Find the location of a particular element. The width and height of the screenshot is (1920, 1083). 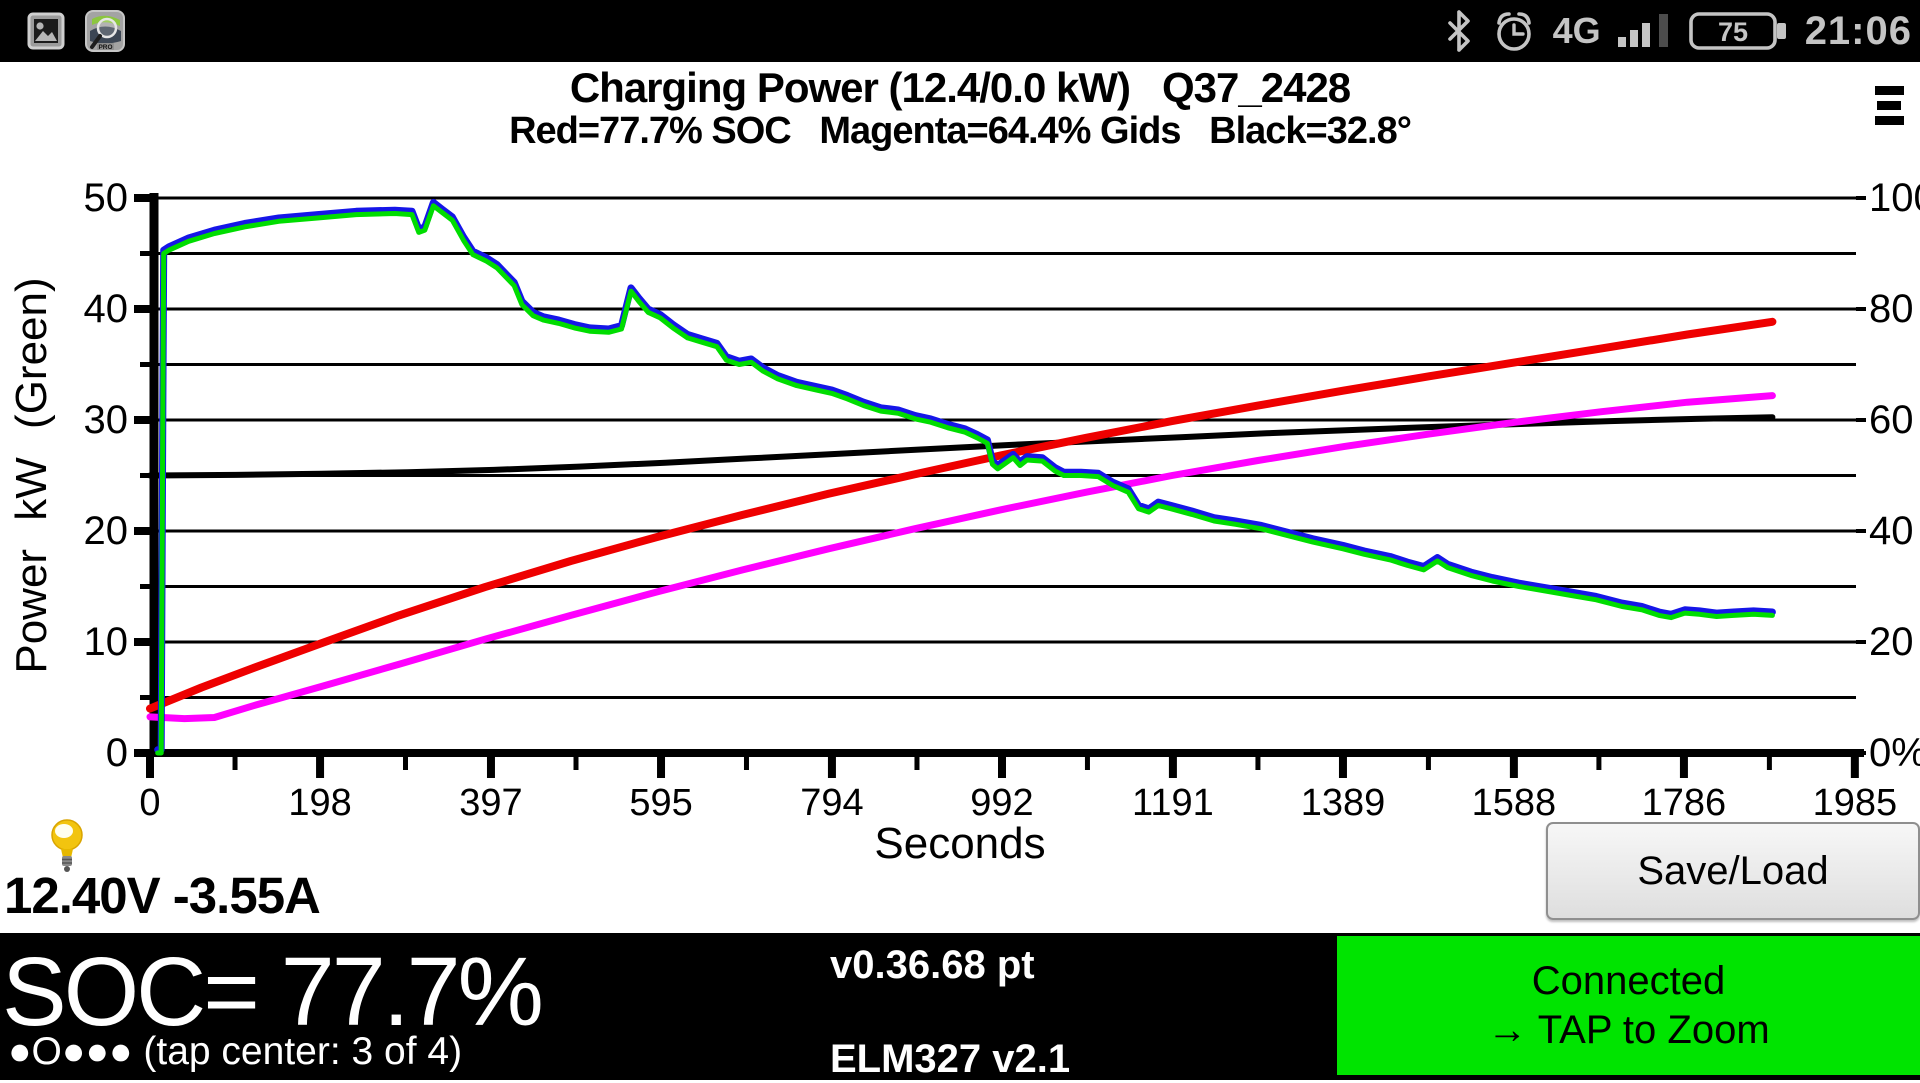

hamburger-menu-icon is located at coordinates (1890, 107).